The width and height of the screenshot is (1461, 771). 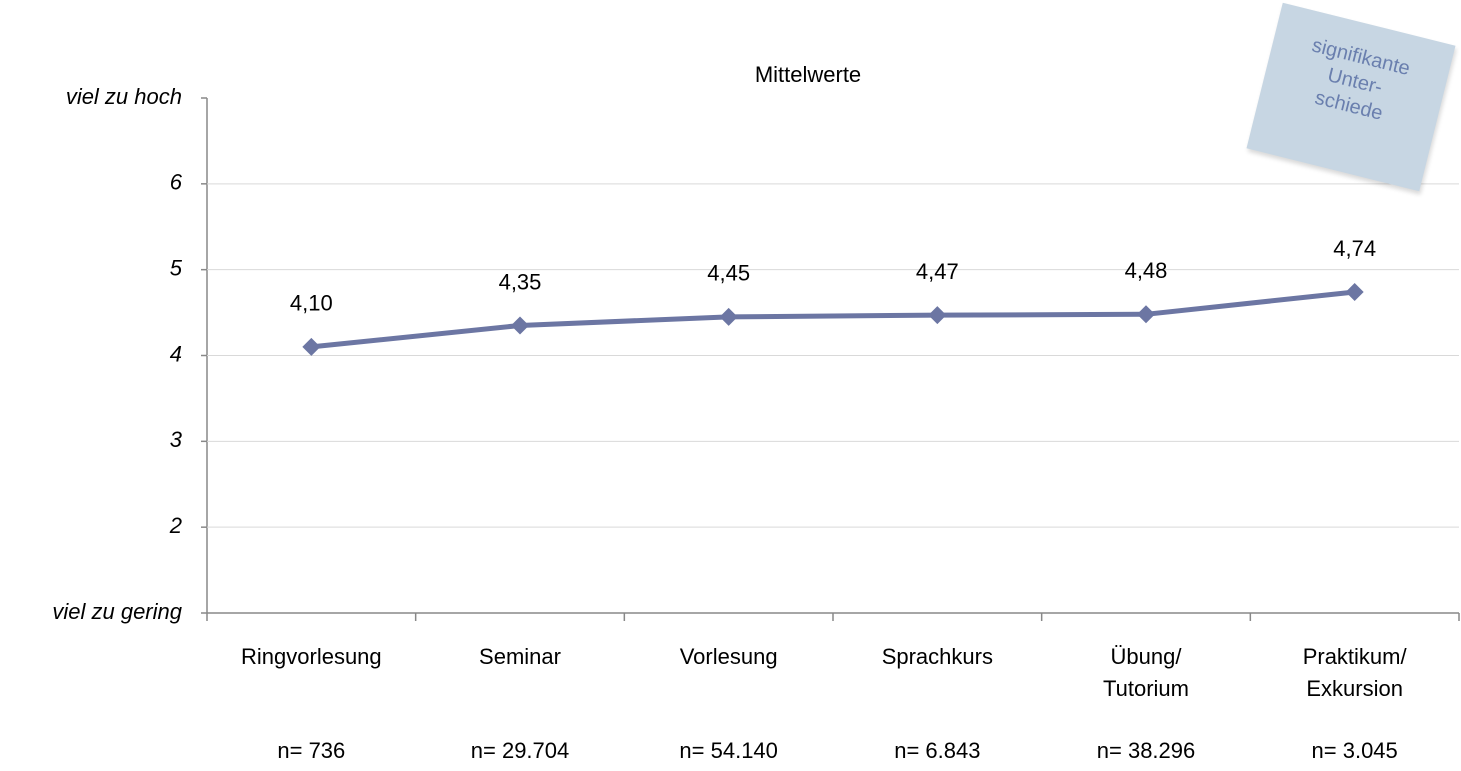 I want to click on sample-size: n= 54.140, so click(x=728, y=750).